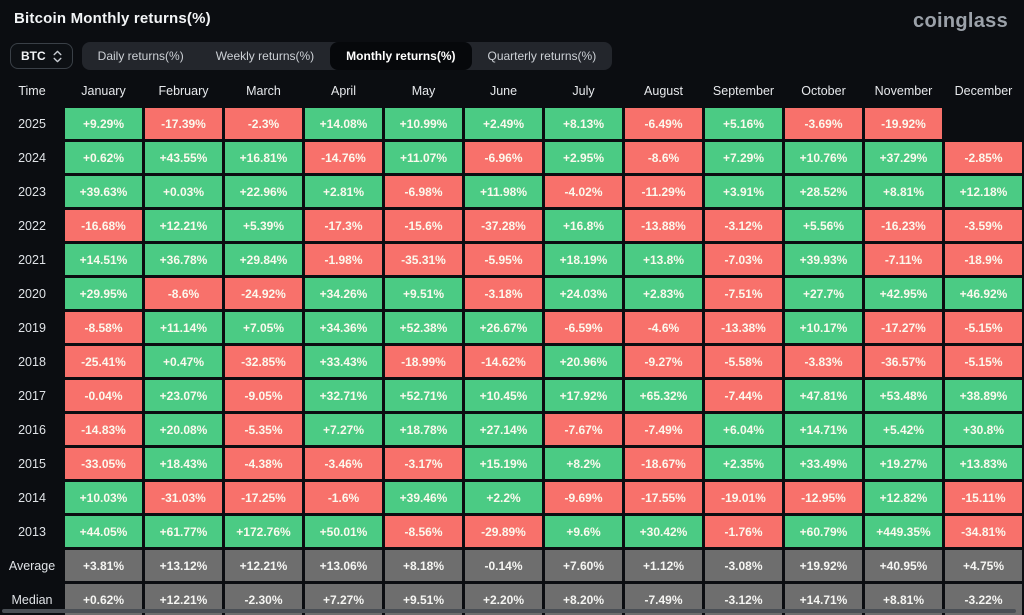 This screenshot has height=615, width=1024. I want to click on row-label: 2020, so click(32, 293).